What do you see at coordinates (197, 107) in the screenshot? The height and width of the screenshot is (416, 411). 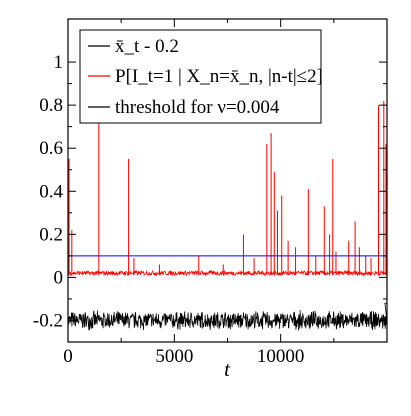 I see `legend-entry-series-3: threshold for ν=0.004` at bounding box center [197, 107].